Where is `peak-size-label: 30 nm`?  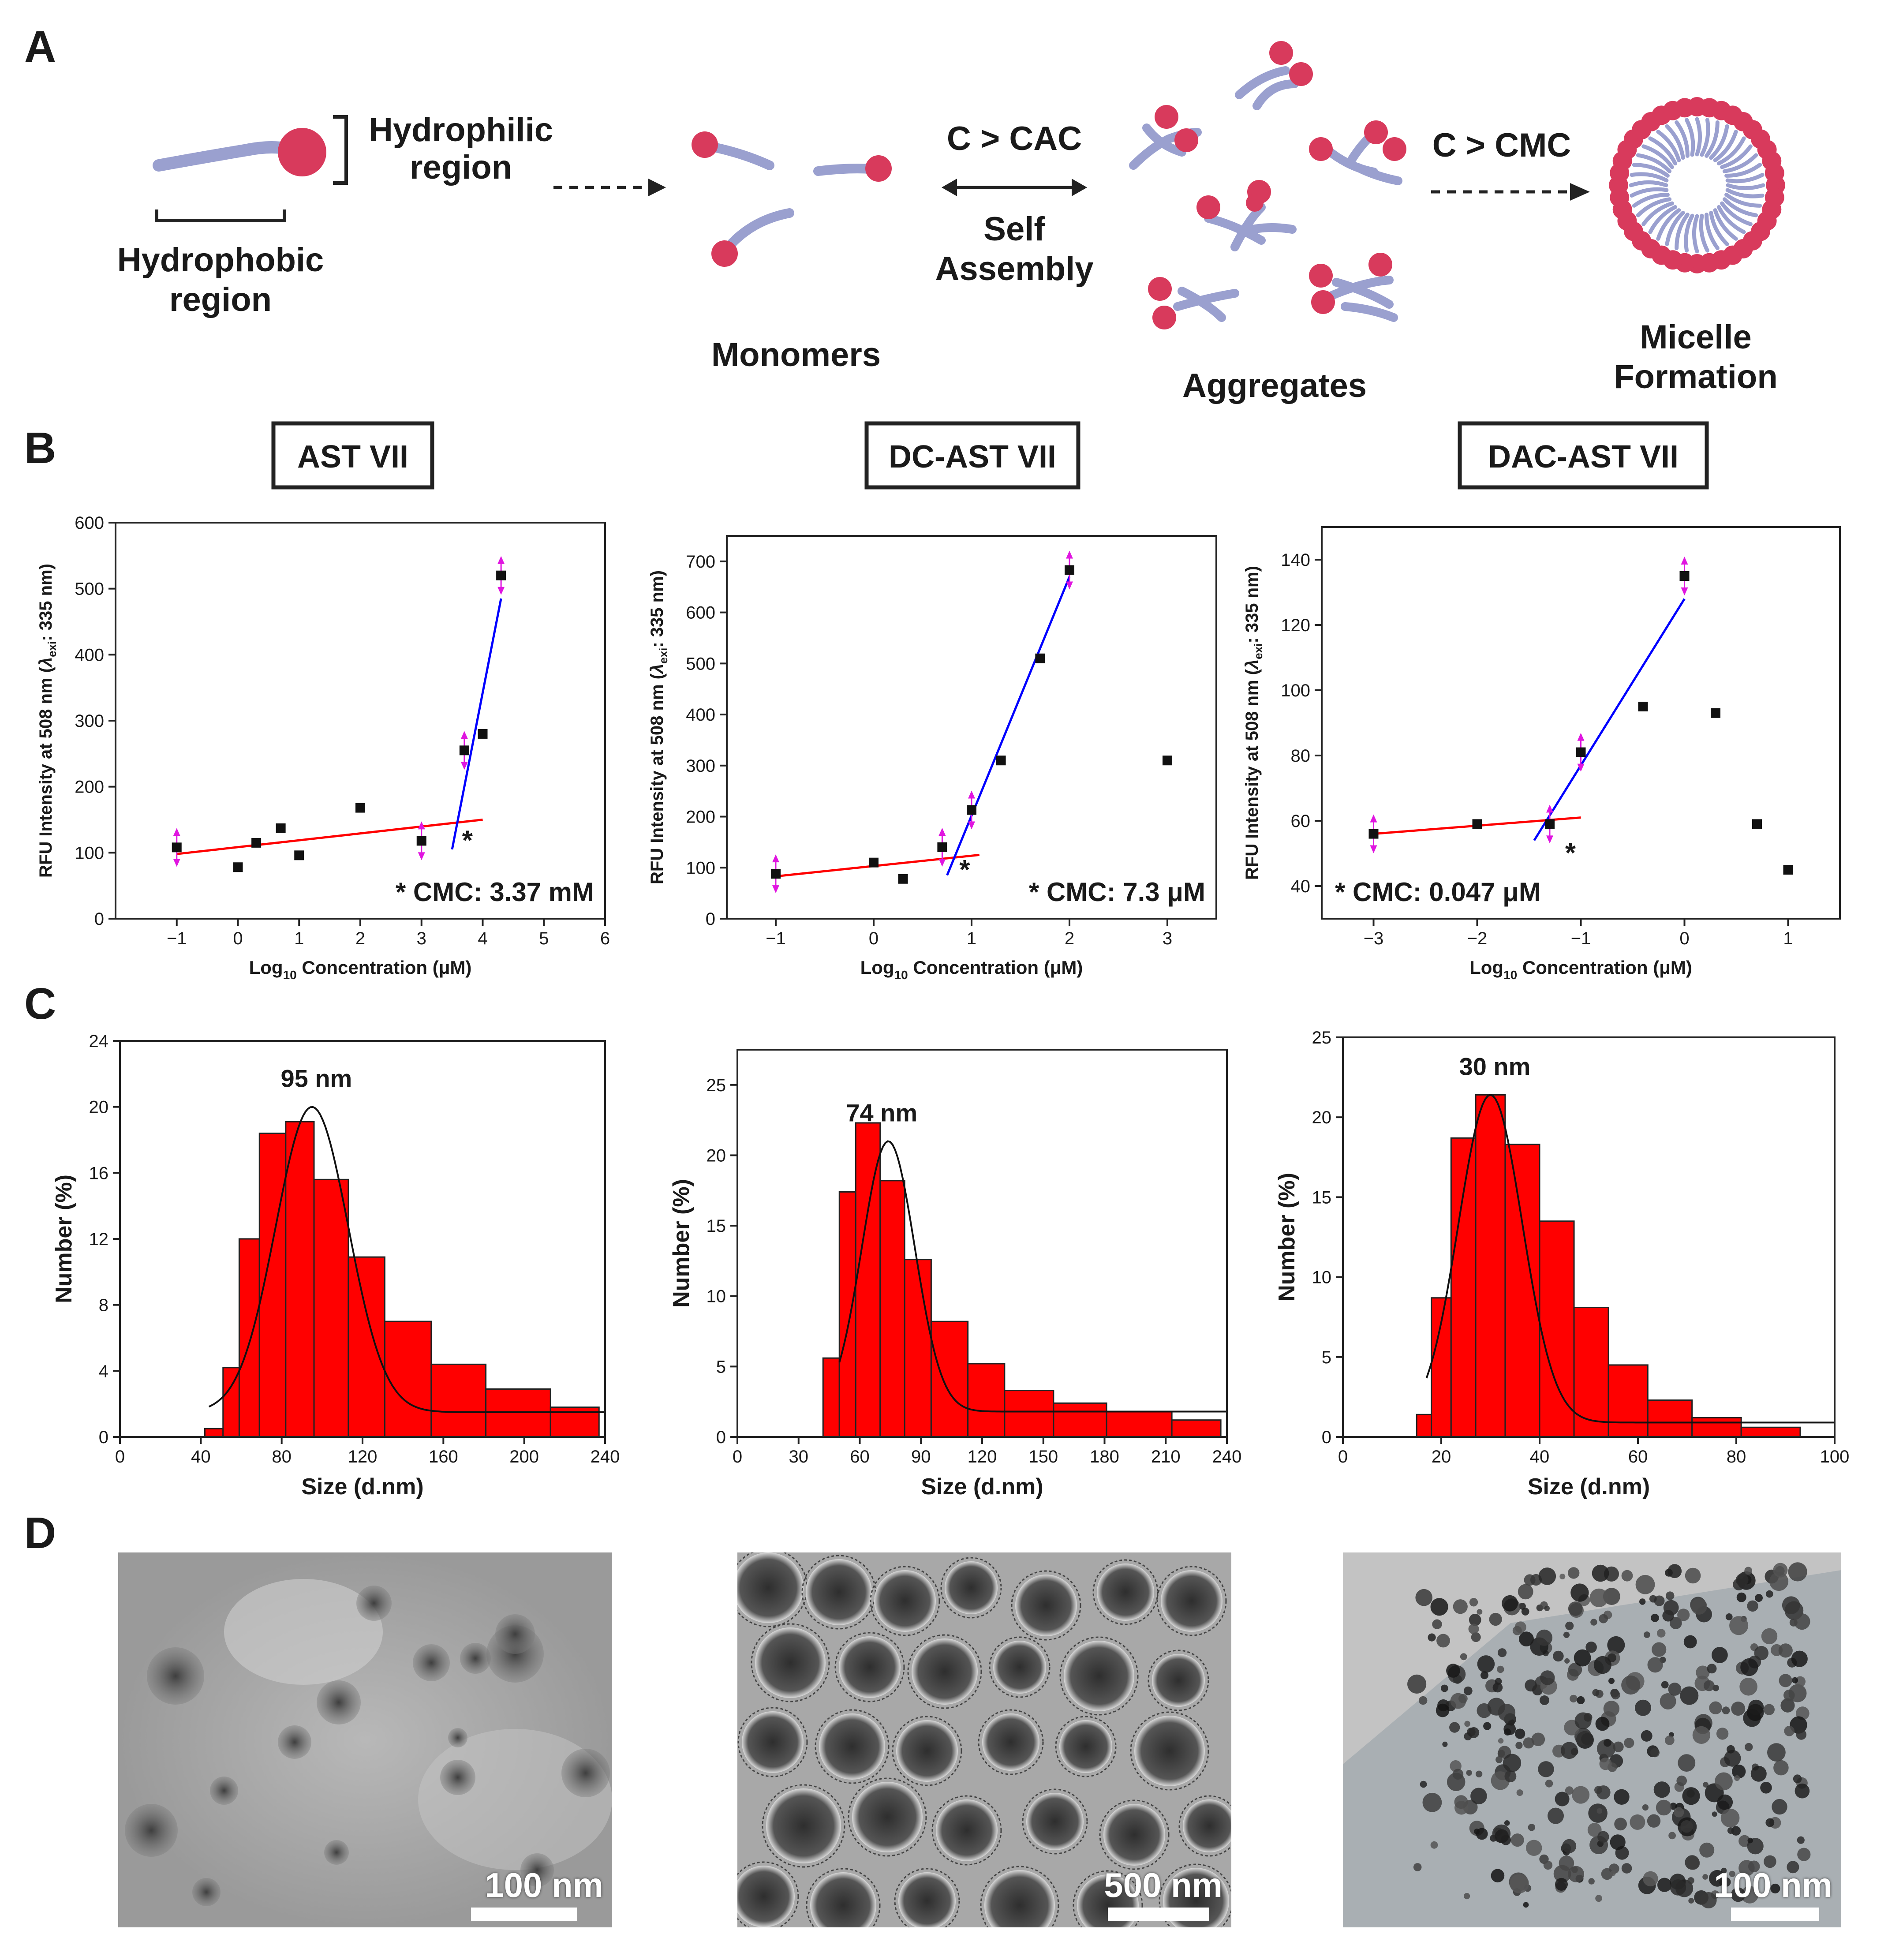 peak-size-label: 30 nm is located at coordinates (1495, 1066).